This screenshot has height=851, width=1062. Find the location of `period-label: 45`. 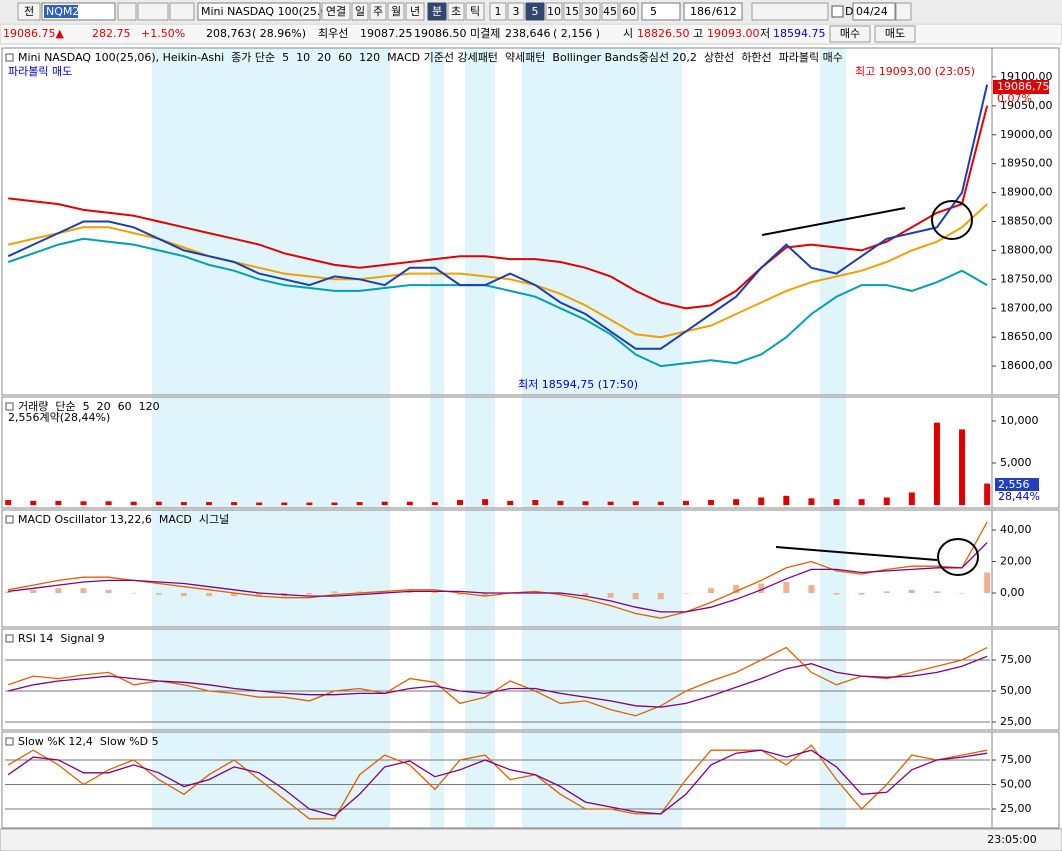

period-label: 45 is located at coordinates (610, 11).